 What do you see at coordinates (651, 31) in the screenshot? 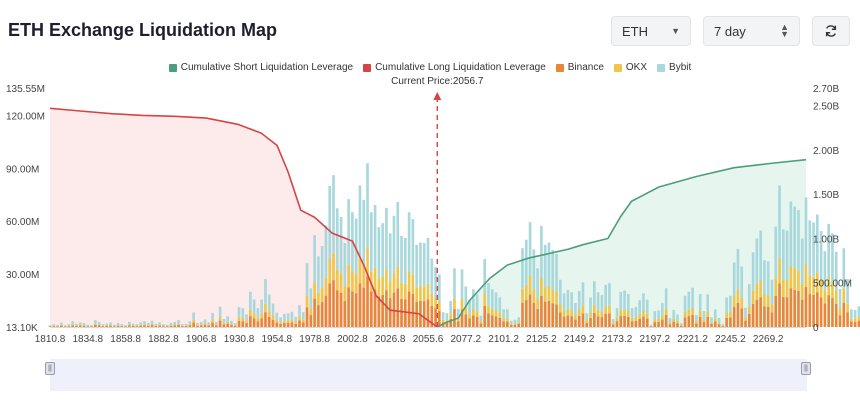
I see `coin-select: ETH ▼` at bounding box center [651, 31].